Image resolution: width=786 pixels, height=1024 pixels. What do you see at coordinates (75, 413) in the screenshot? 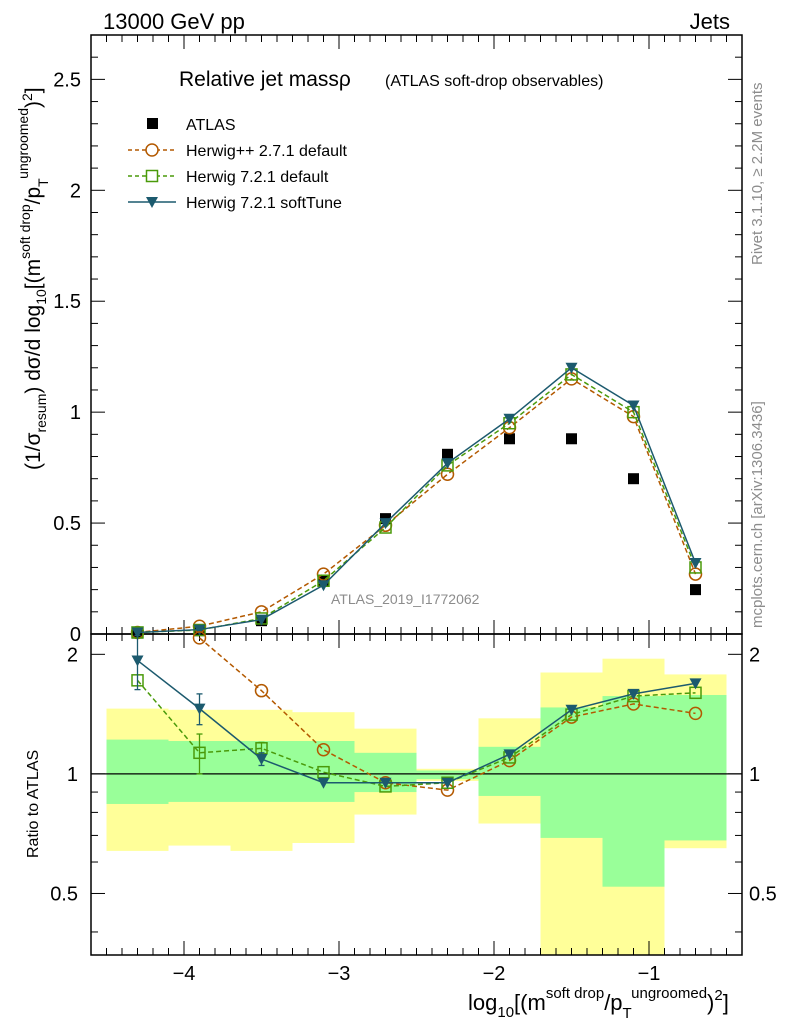
I see `main-y-tick-label: 1` at bounding box center [75, 413].